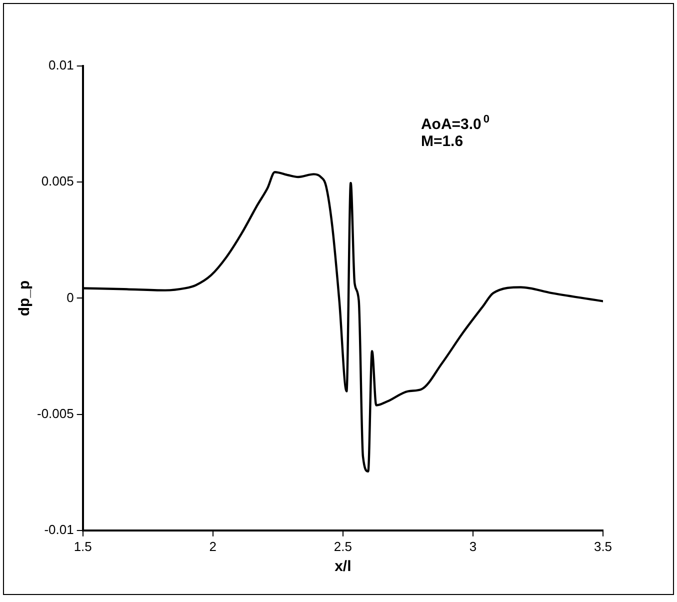 The height and width of the screenshot is (602, 677). What do you see at coordinates (57, 181) in the screenshot?
I see `y-tick-label: 0.005` at bounding box center [57, 181].